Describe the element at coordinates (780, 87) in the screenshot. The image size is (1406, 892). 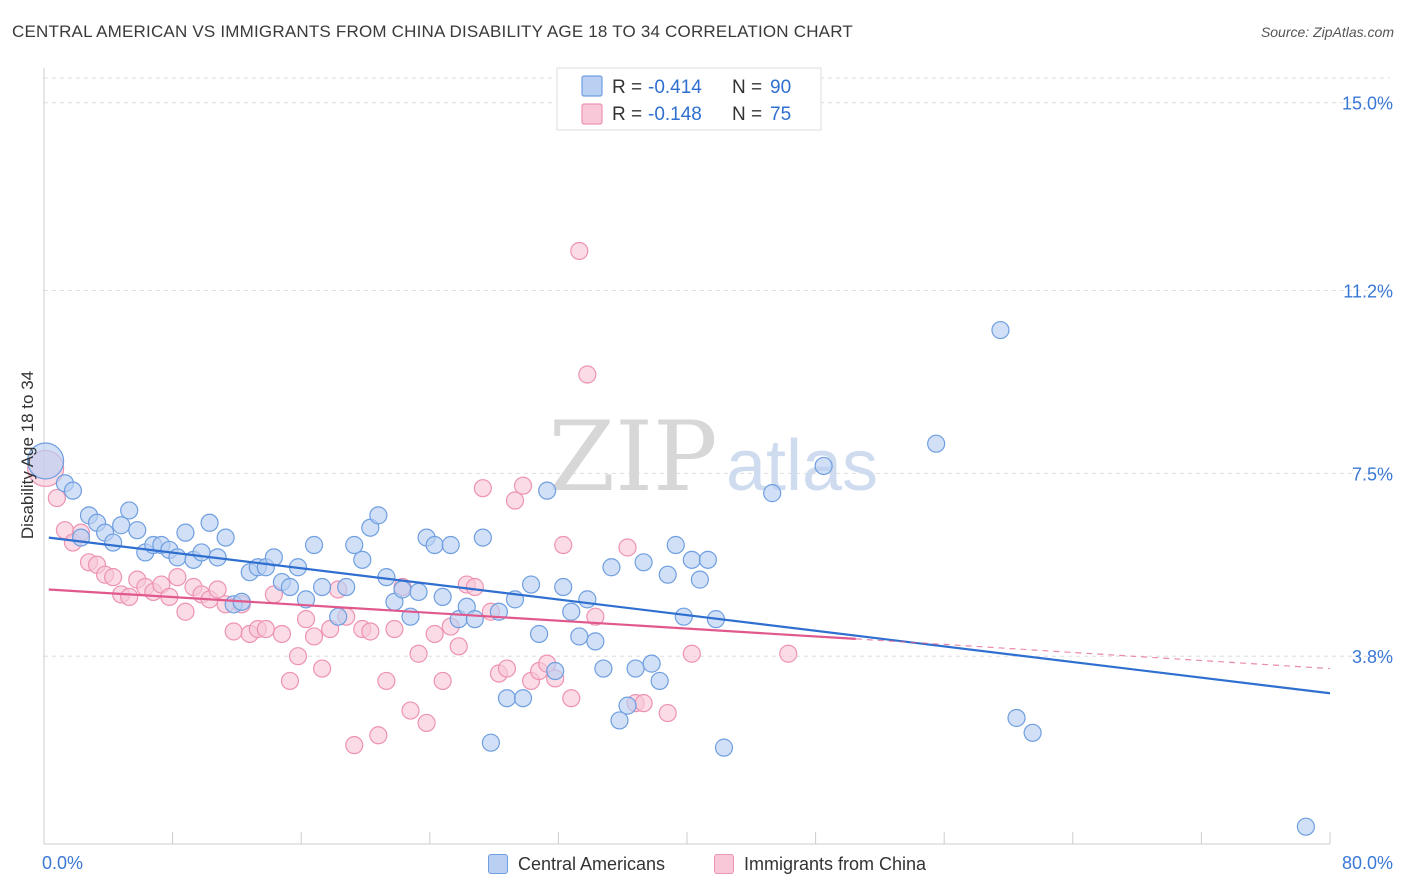
I see `legend-n-value-1: 90` at that location.